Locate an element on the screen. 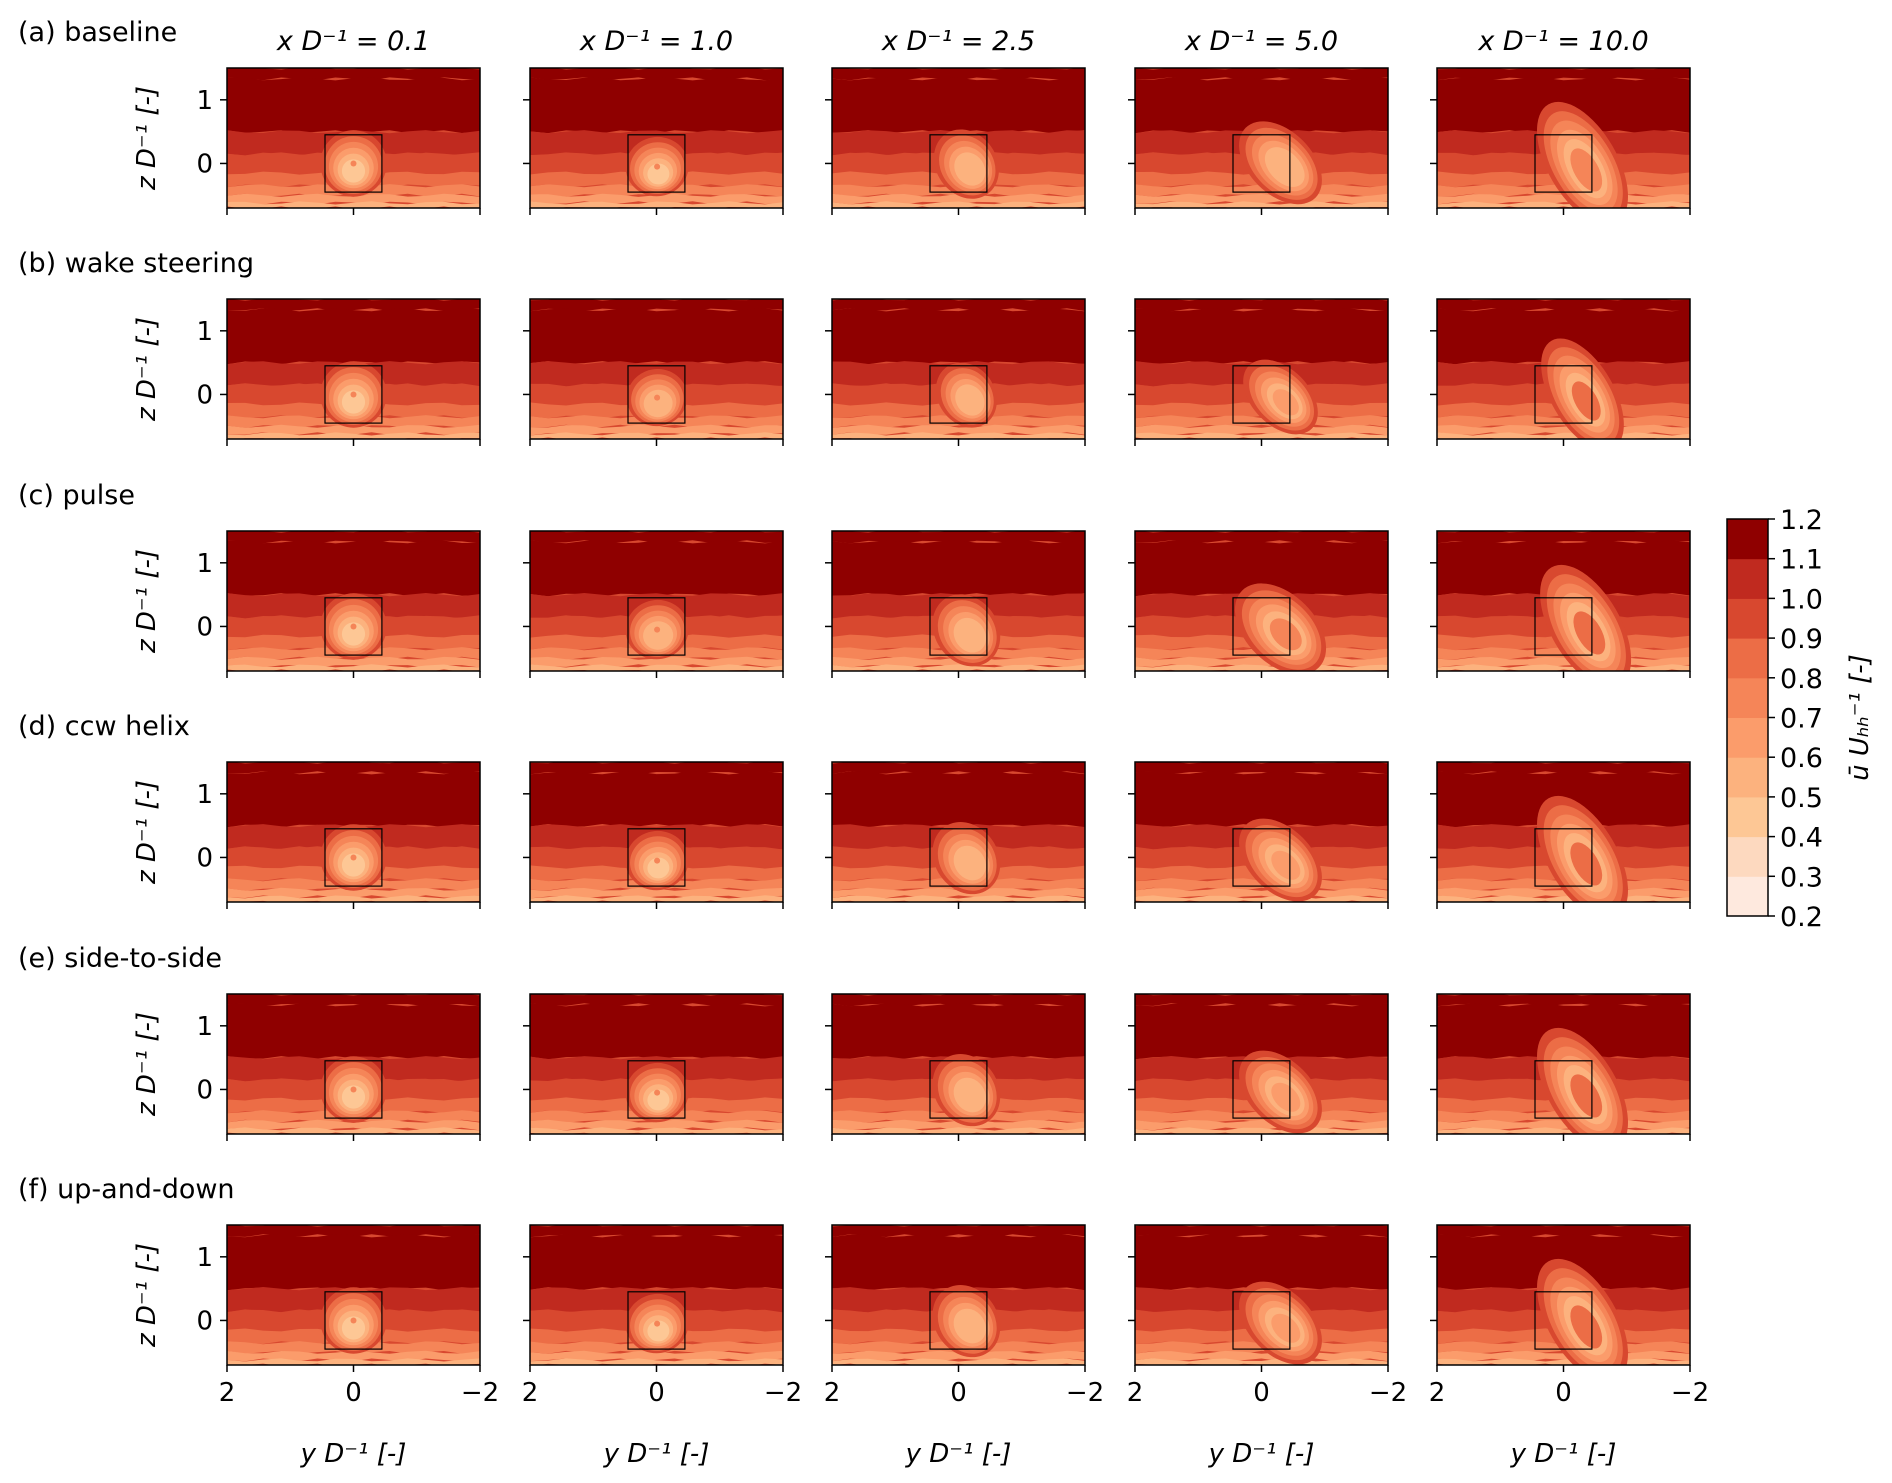  column-title: x D⁻¹ = 2.5 is located at coordinates (958, 41).